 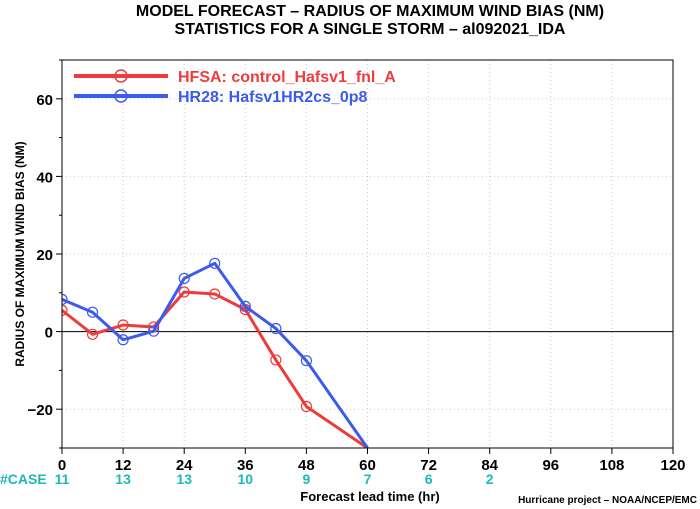 I want to click on series-line, so click(x=215, y=369).